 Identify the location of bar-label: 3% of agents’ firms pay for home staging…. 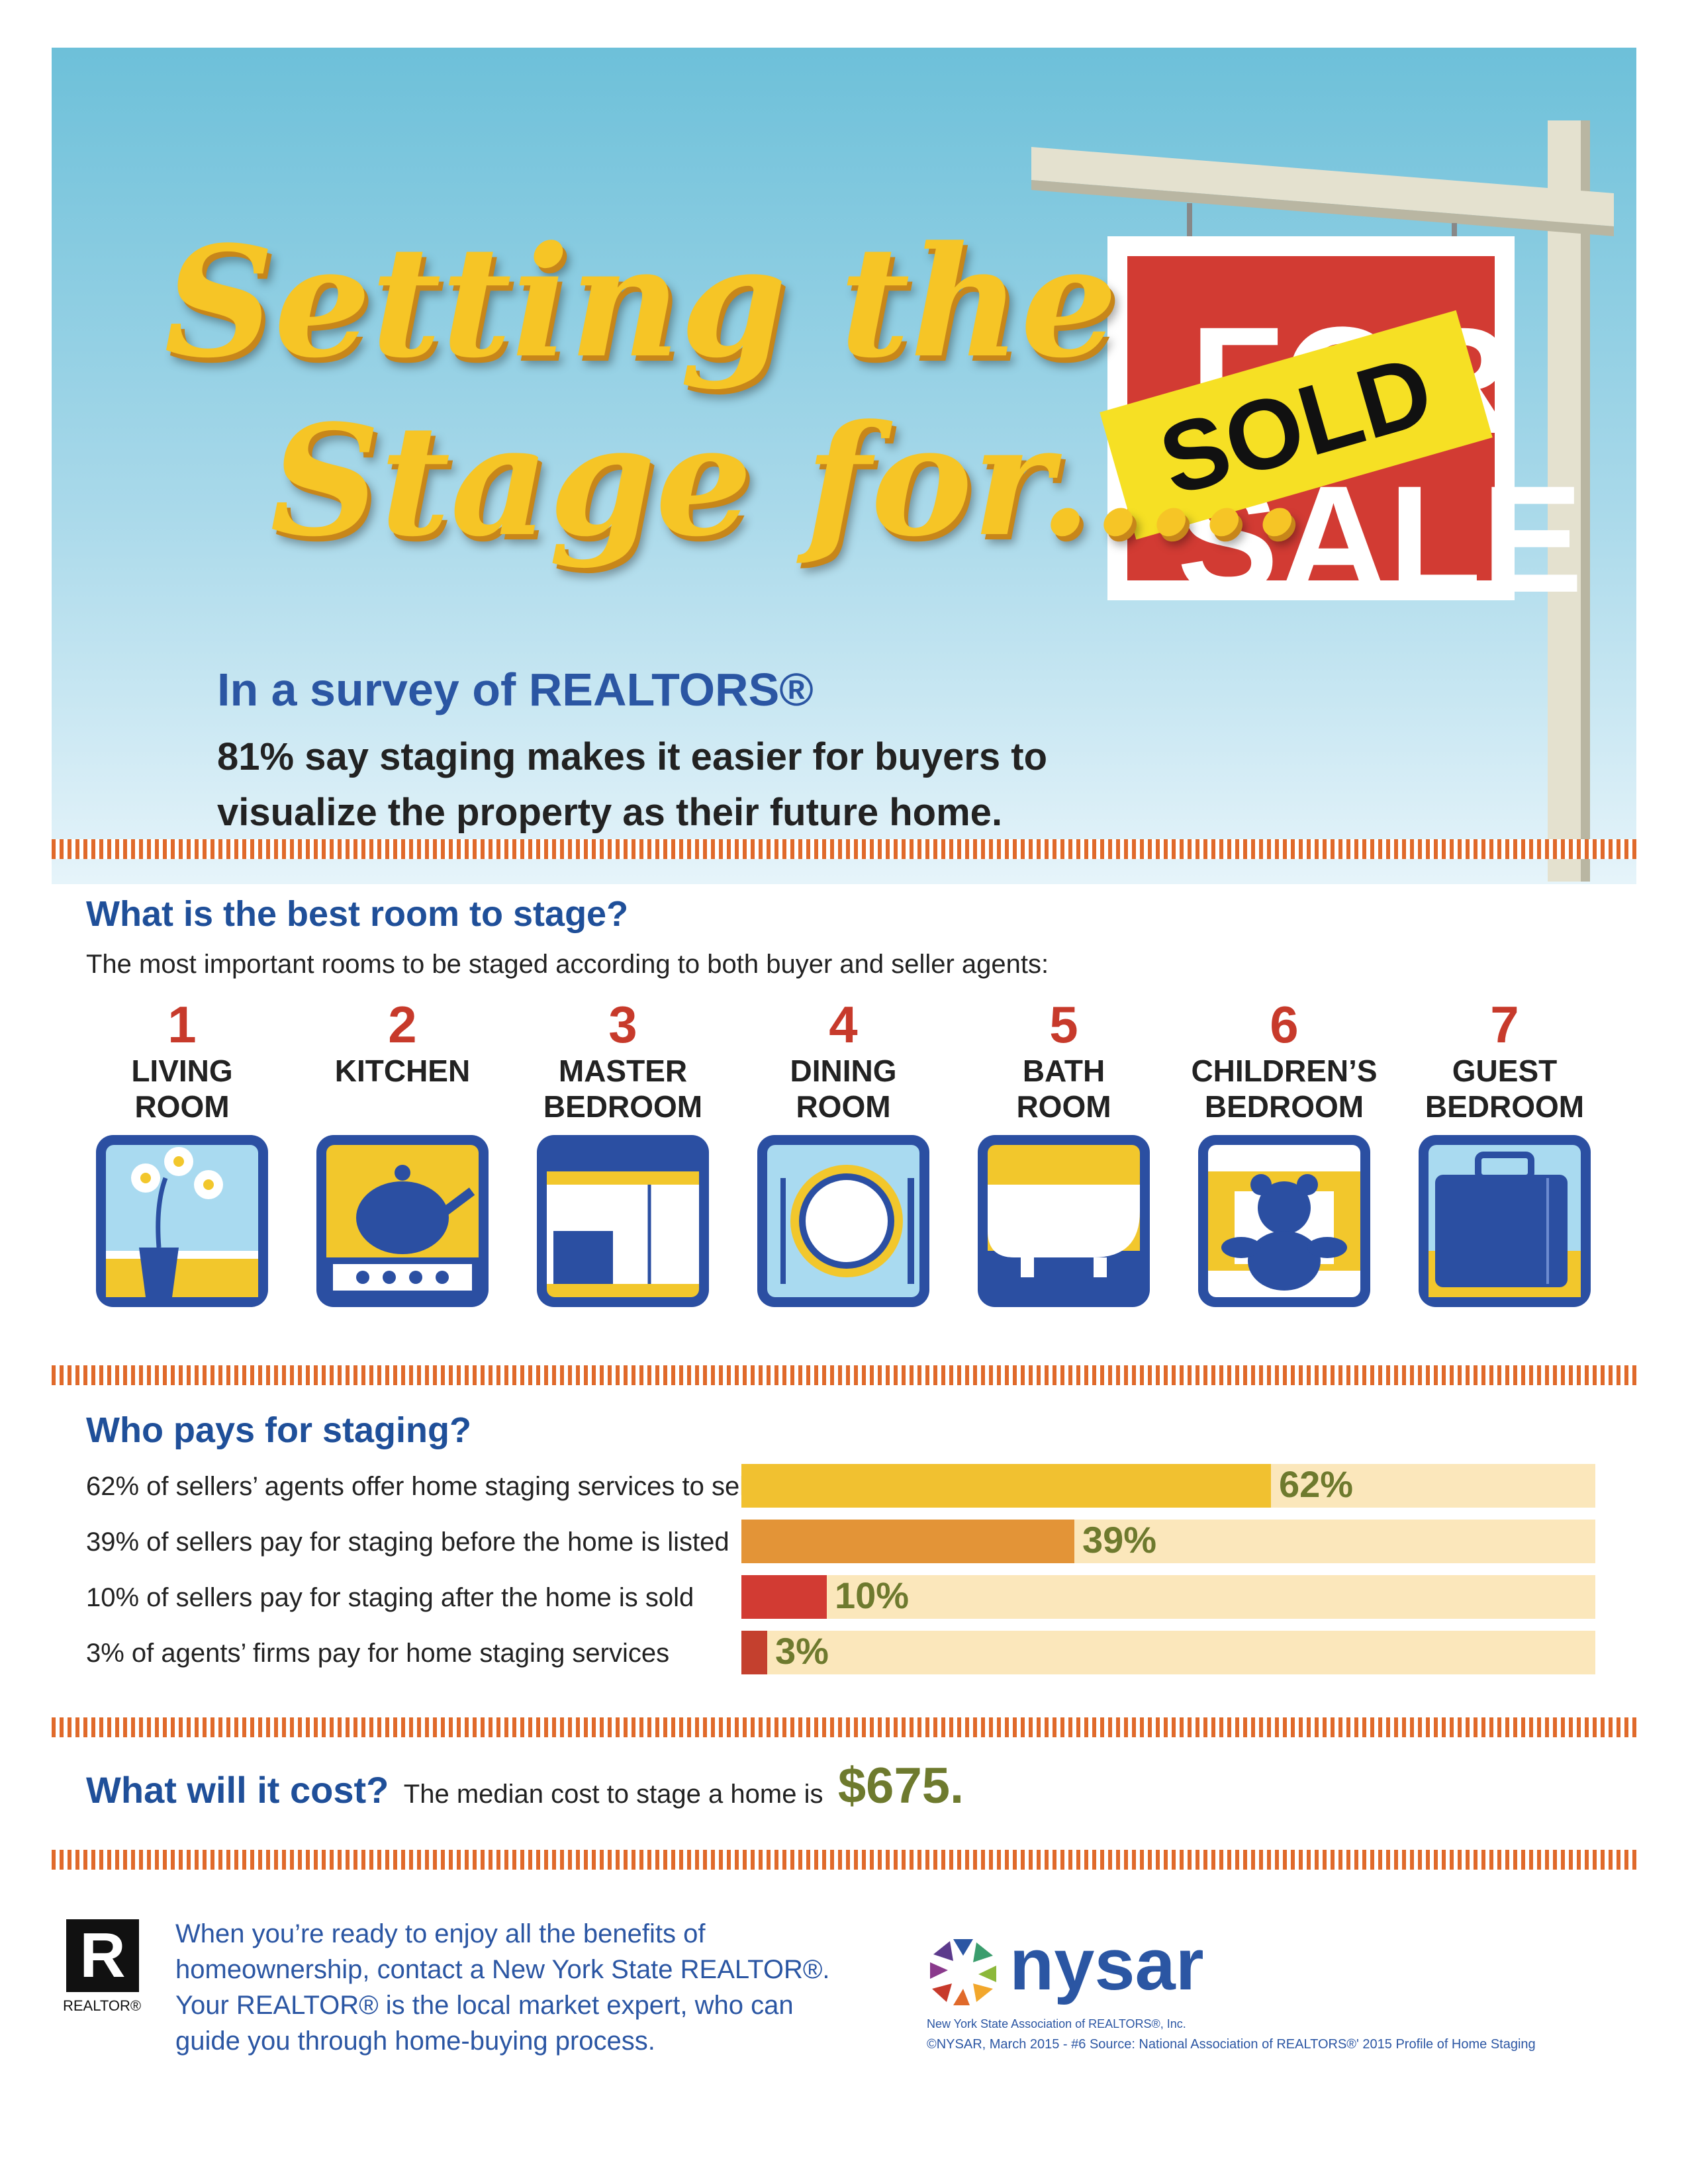
(378, 1653).